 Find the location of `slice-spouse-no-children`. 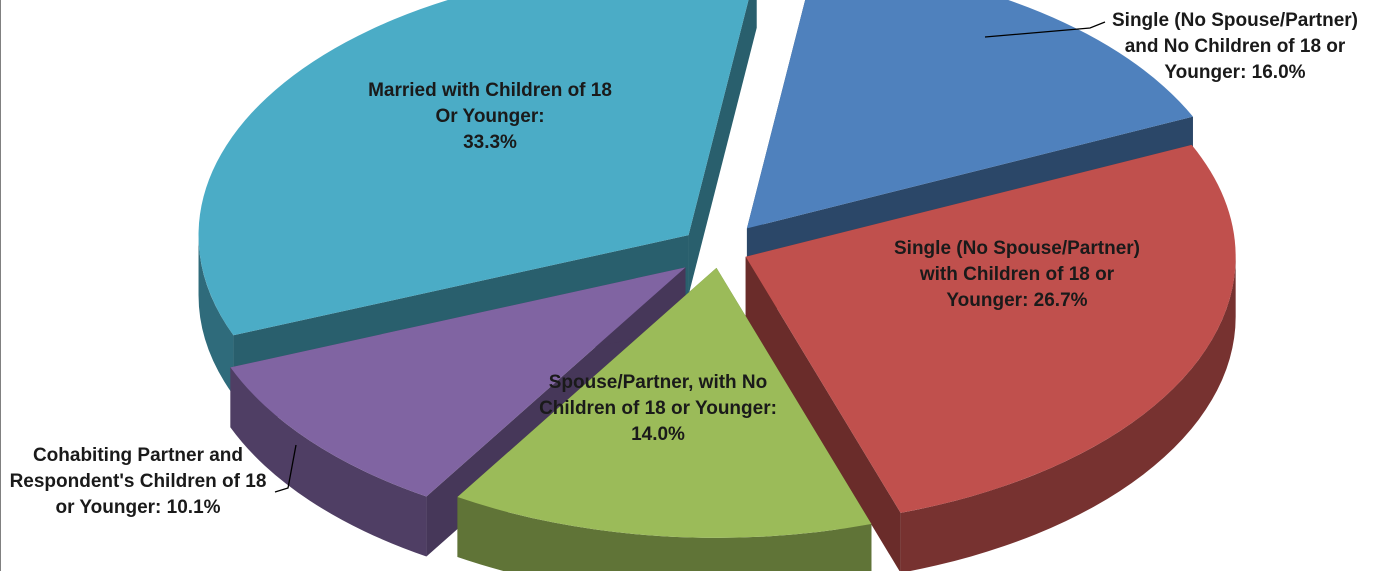

slice-spouse-no-children is located at coordinates (664, 402).